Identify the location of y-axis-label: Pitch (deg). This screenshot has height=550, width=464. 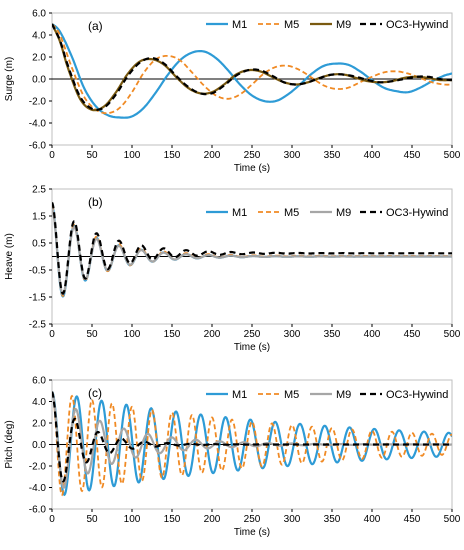
(9, 444).